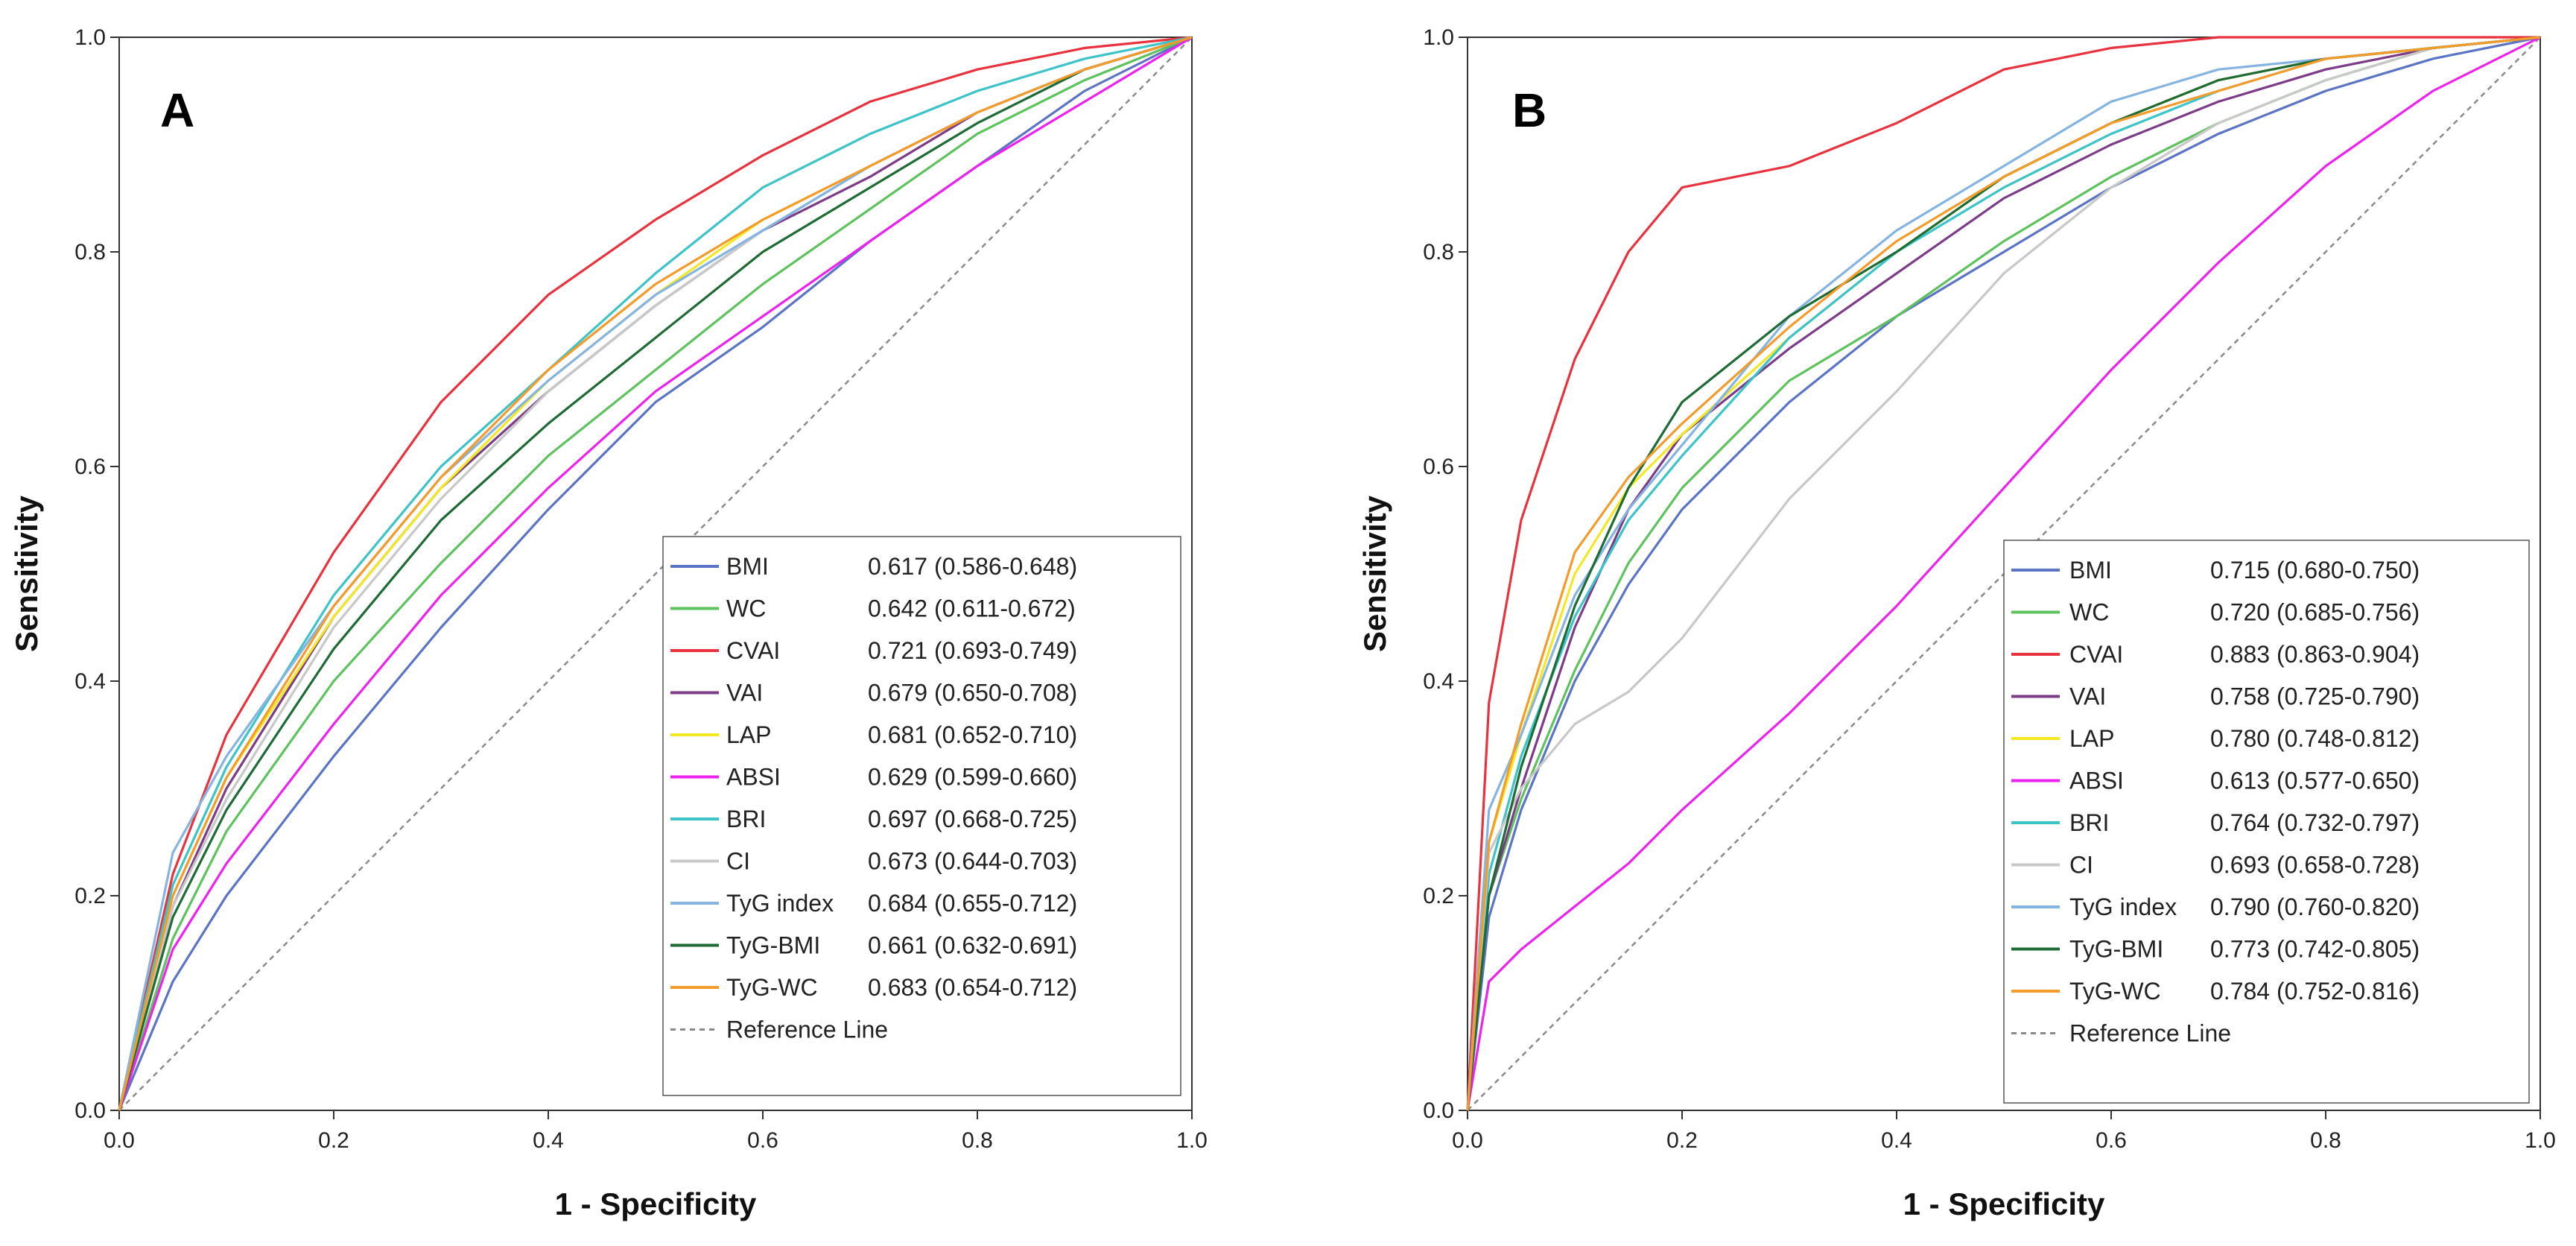  What do you see at coordinates (2315, 612) in the screenshot?
I see `legend-series-auc: 0.720 (0.685-0.756)` at bounding box center [2315, 612].